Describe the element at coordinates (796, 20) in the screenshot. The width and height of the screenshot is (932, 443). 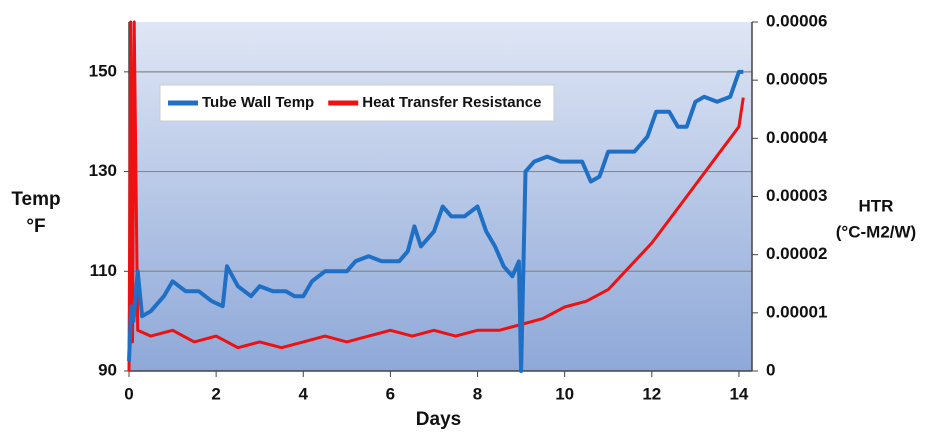
I see `y2-tick-label: 0.00006` at that location.